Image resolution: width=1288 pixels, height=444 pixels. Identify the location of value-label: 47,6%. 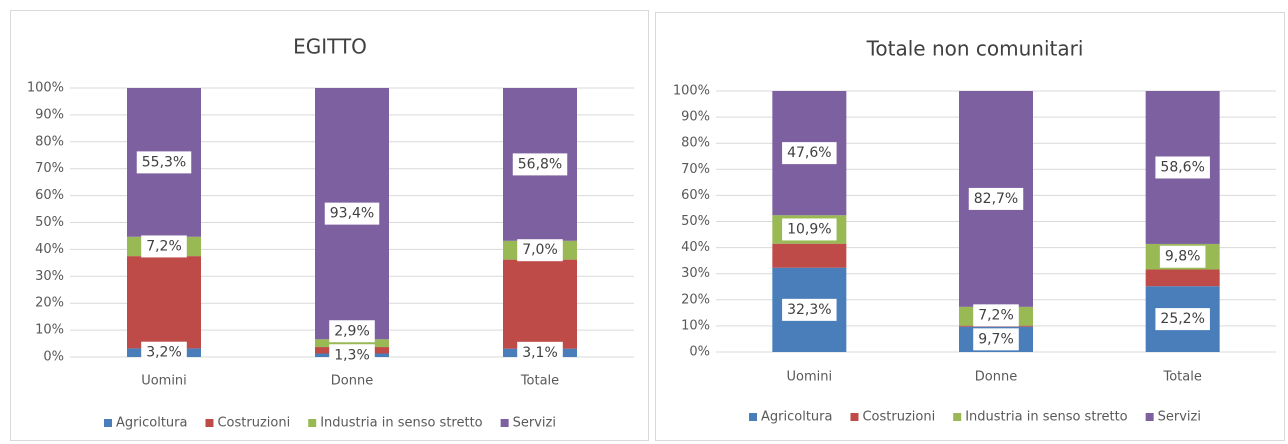
(809, 153).